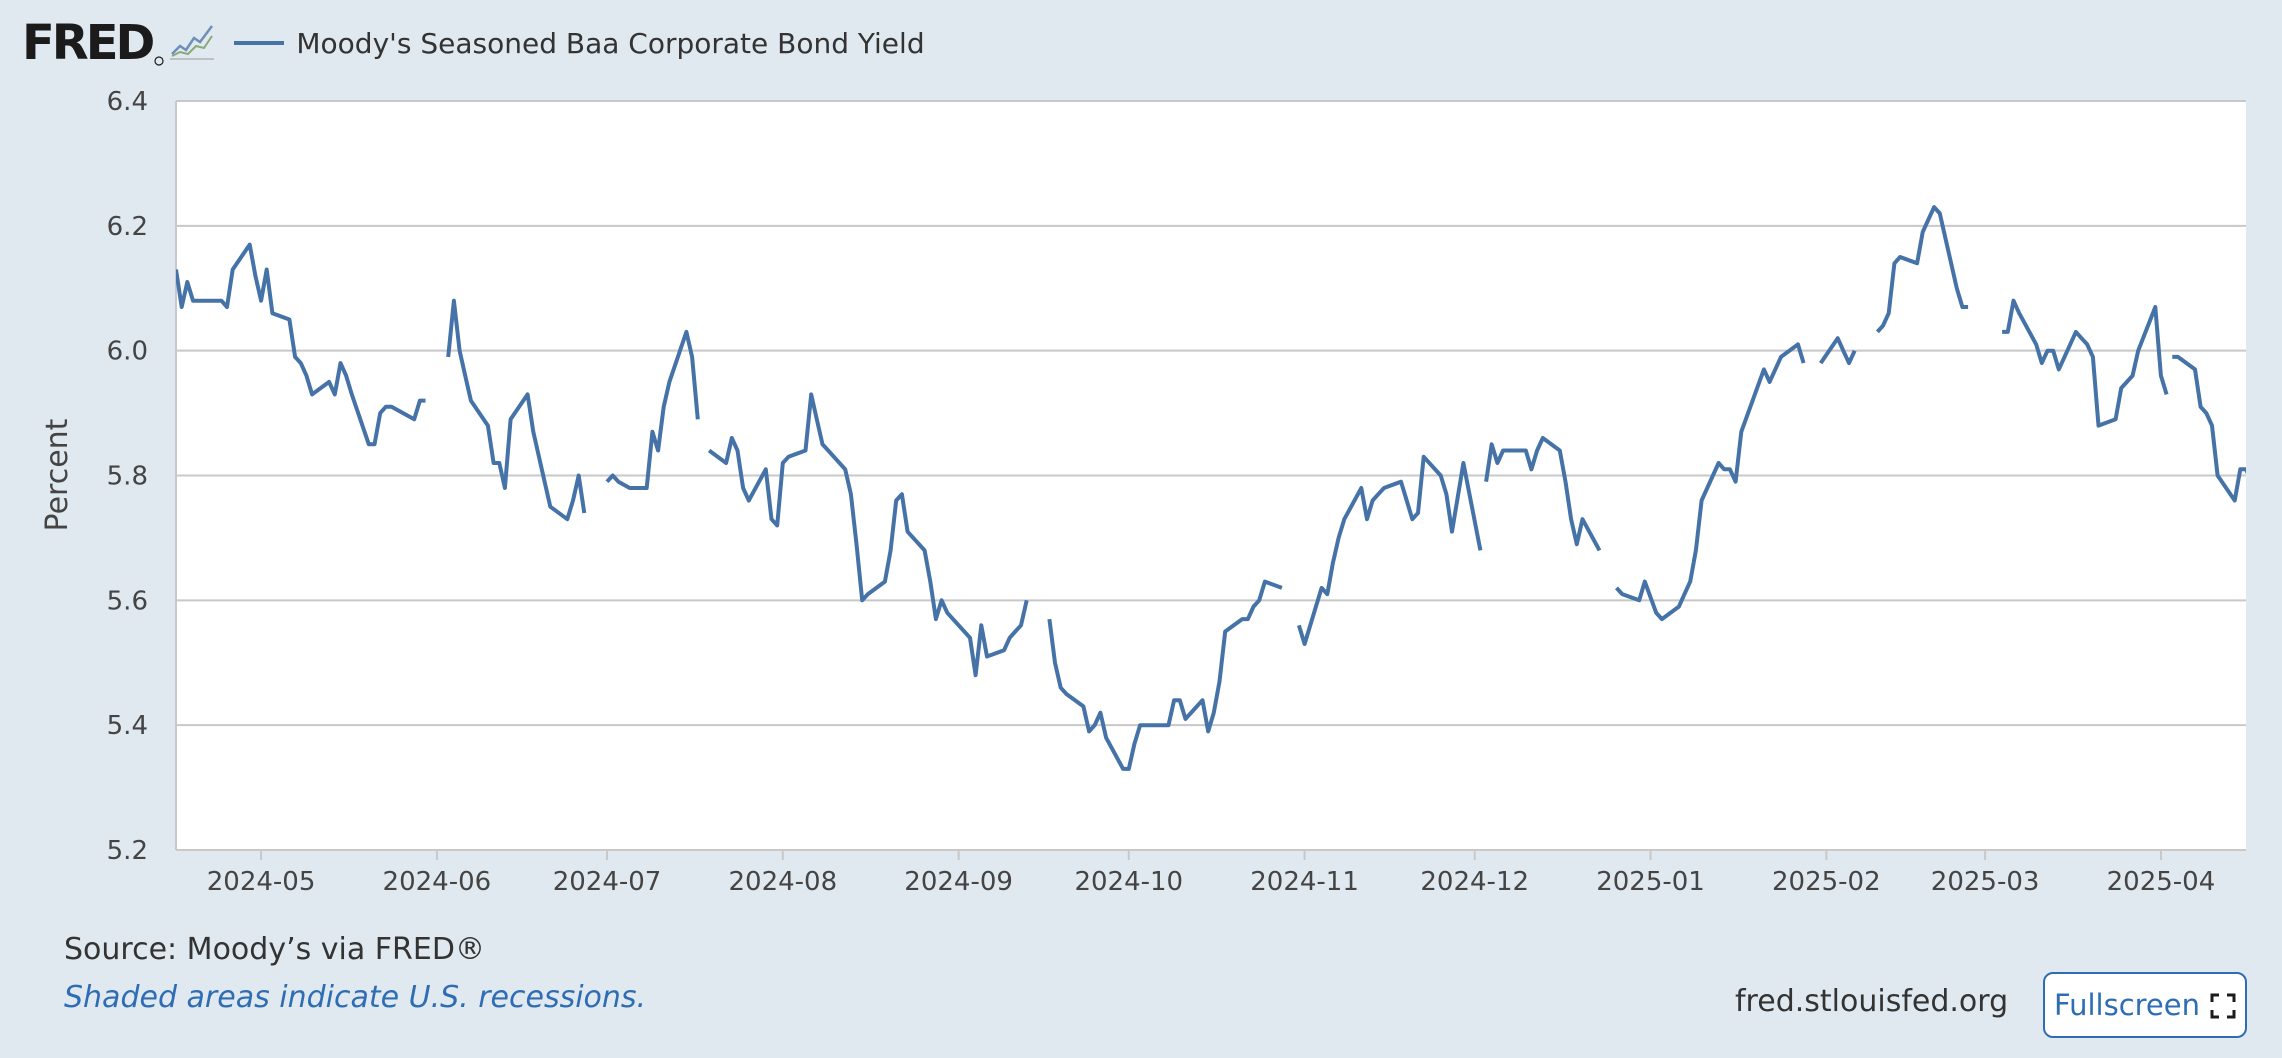 This screenshot has width=2282, height=1058. Describe the element at coordinates (88, 43) in the screenshot. I see `fred-logo-text: FRED` at that location.